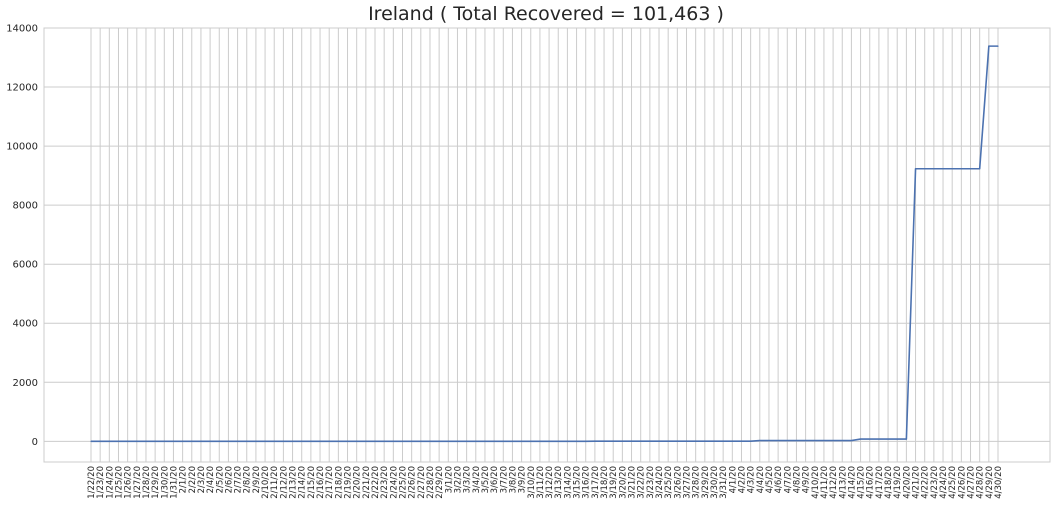 This screenshot has height=512, width=1056. What do you see at coordinates (25, 324) in the screenshot?
I see `y-tick-label: 4000` at bounding box center [25, 324].